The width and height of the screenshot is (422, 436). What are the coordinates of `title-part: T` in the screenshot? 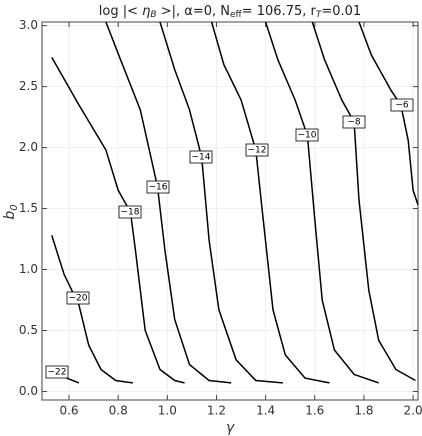 It's located at (319, 15).